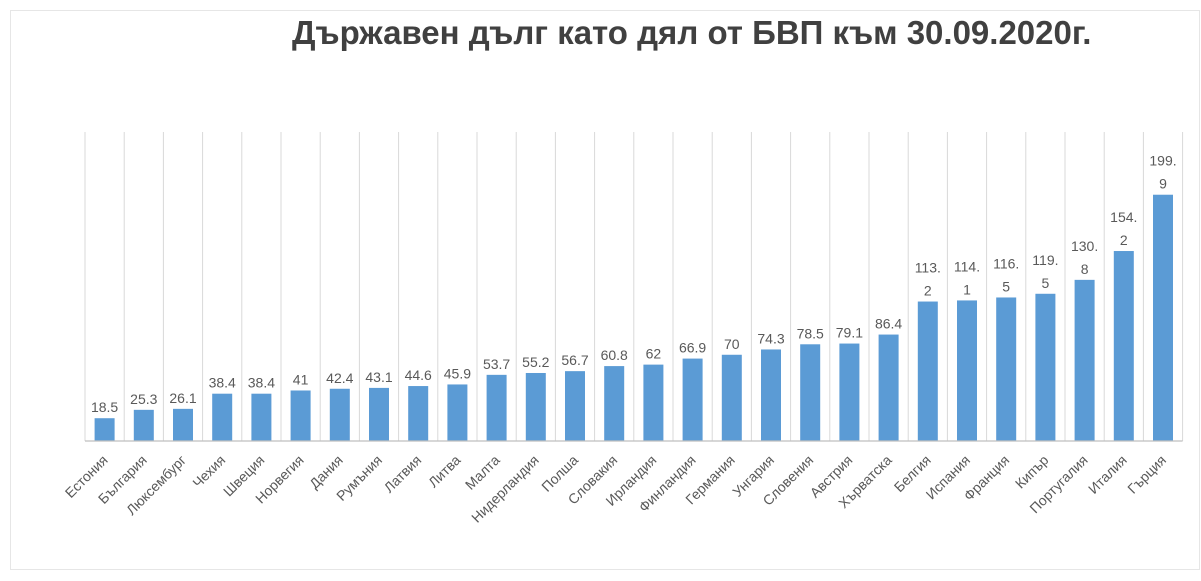 Image resolution: width=1201 pixels, height=581 pixels. What do you see at coordinates (182, 398) in the screenshot?
I see `bar-value-label: 26.1` at bounding box center [182, 398].